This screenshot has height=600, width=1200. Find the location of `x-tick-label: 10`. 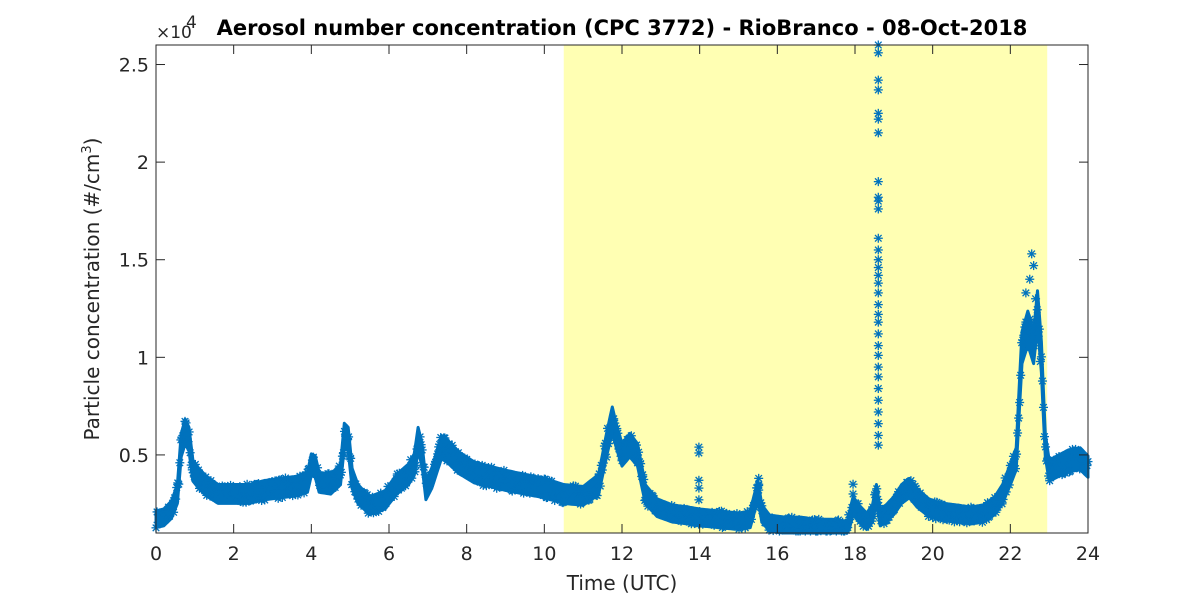

x-tick-label: 10 is located at coordinates (544, 554).